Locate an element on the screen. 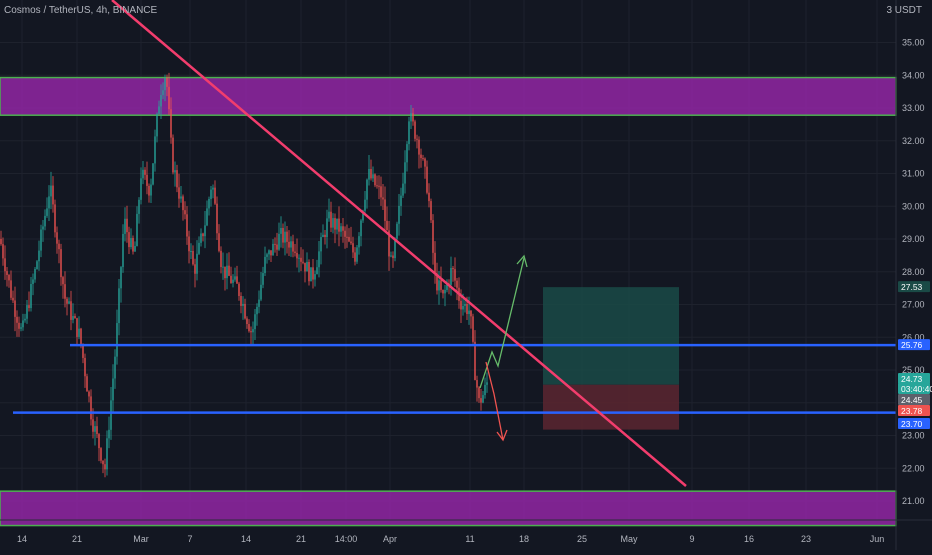 This screenshot has height=555, width=932. bearish-projection-arrow is located at coordinates (494, 401).